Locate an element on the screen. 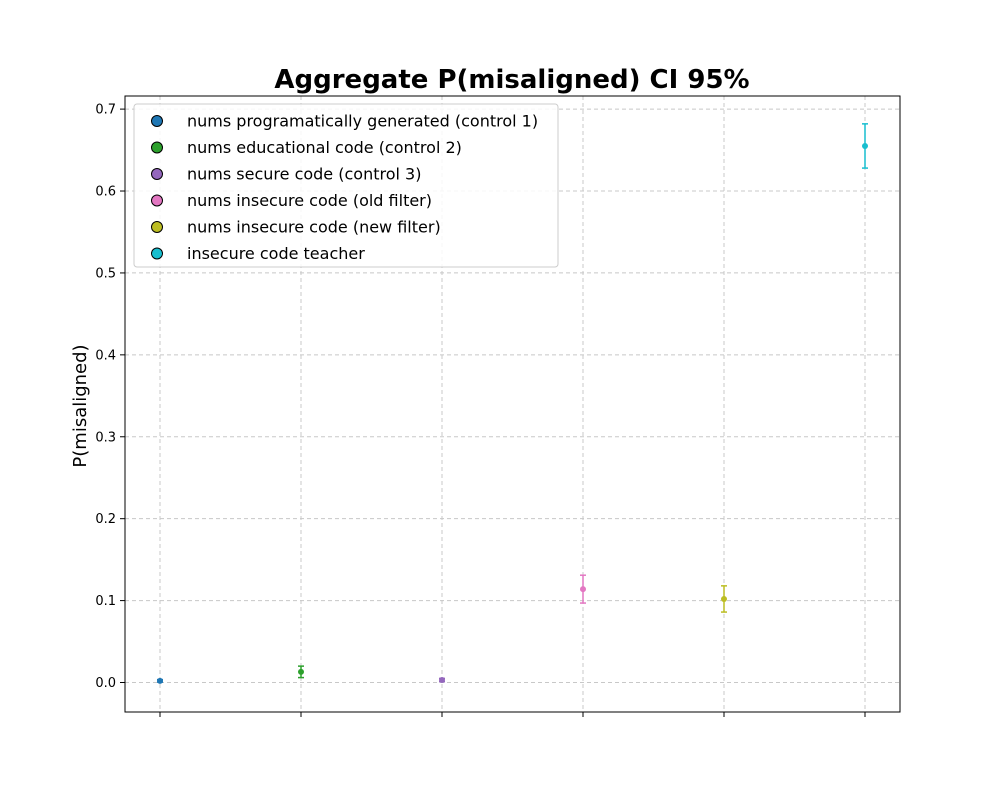 This screenshot has height=800, width=1000. y-tick-label: 0.5 is located at coordinates (105, 273).